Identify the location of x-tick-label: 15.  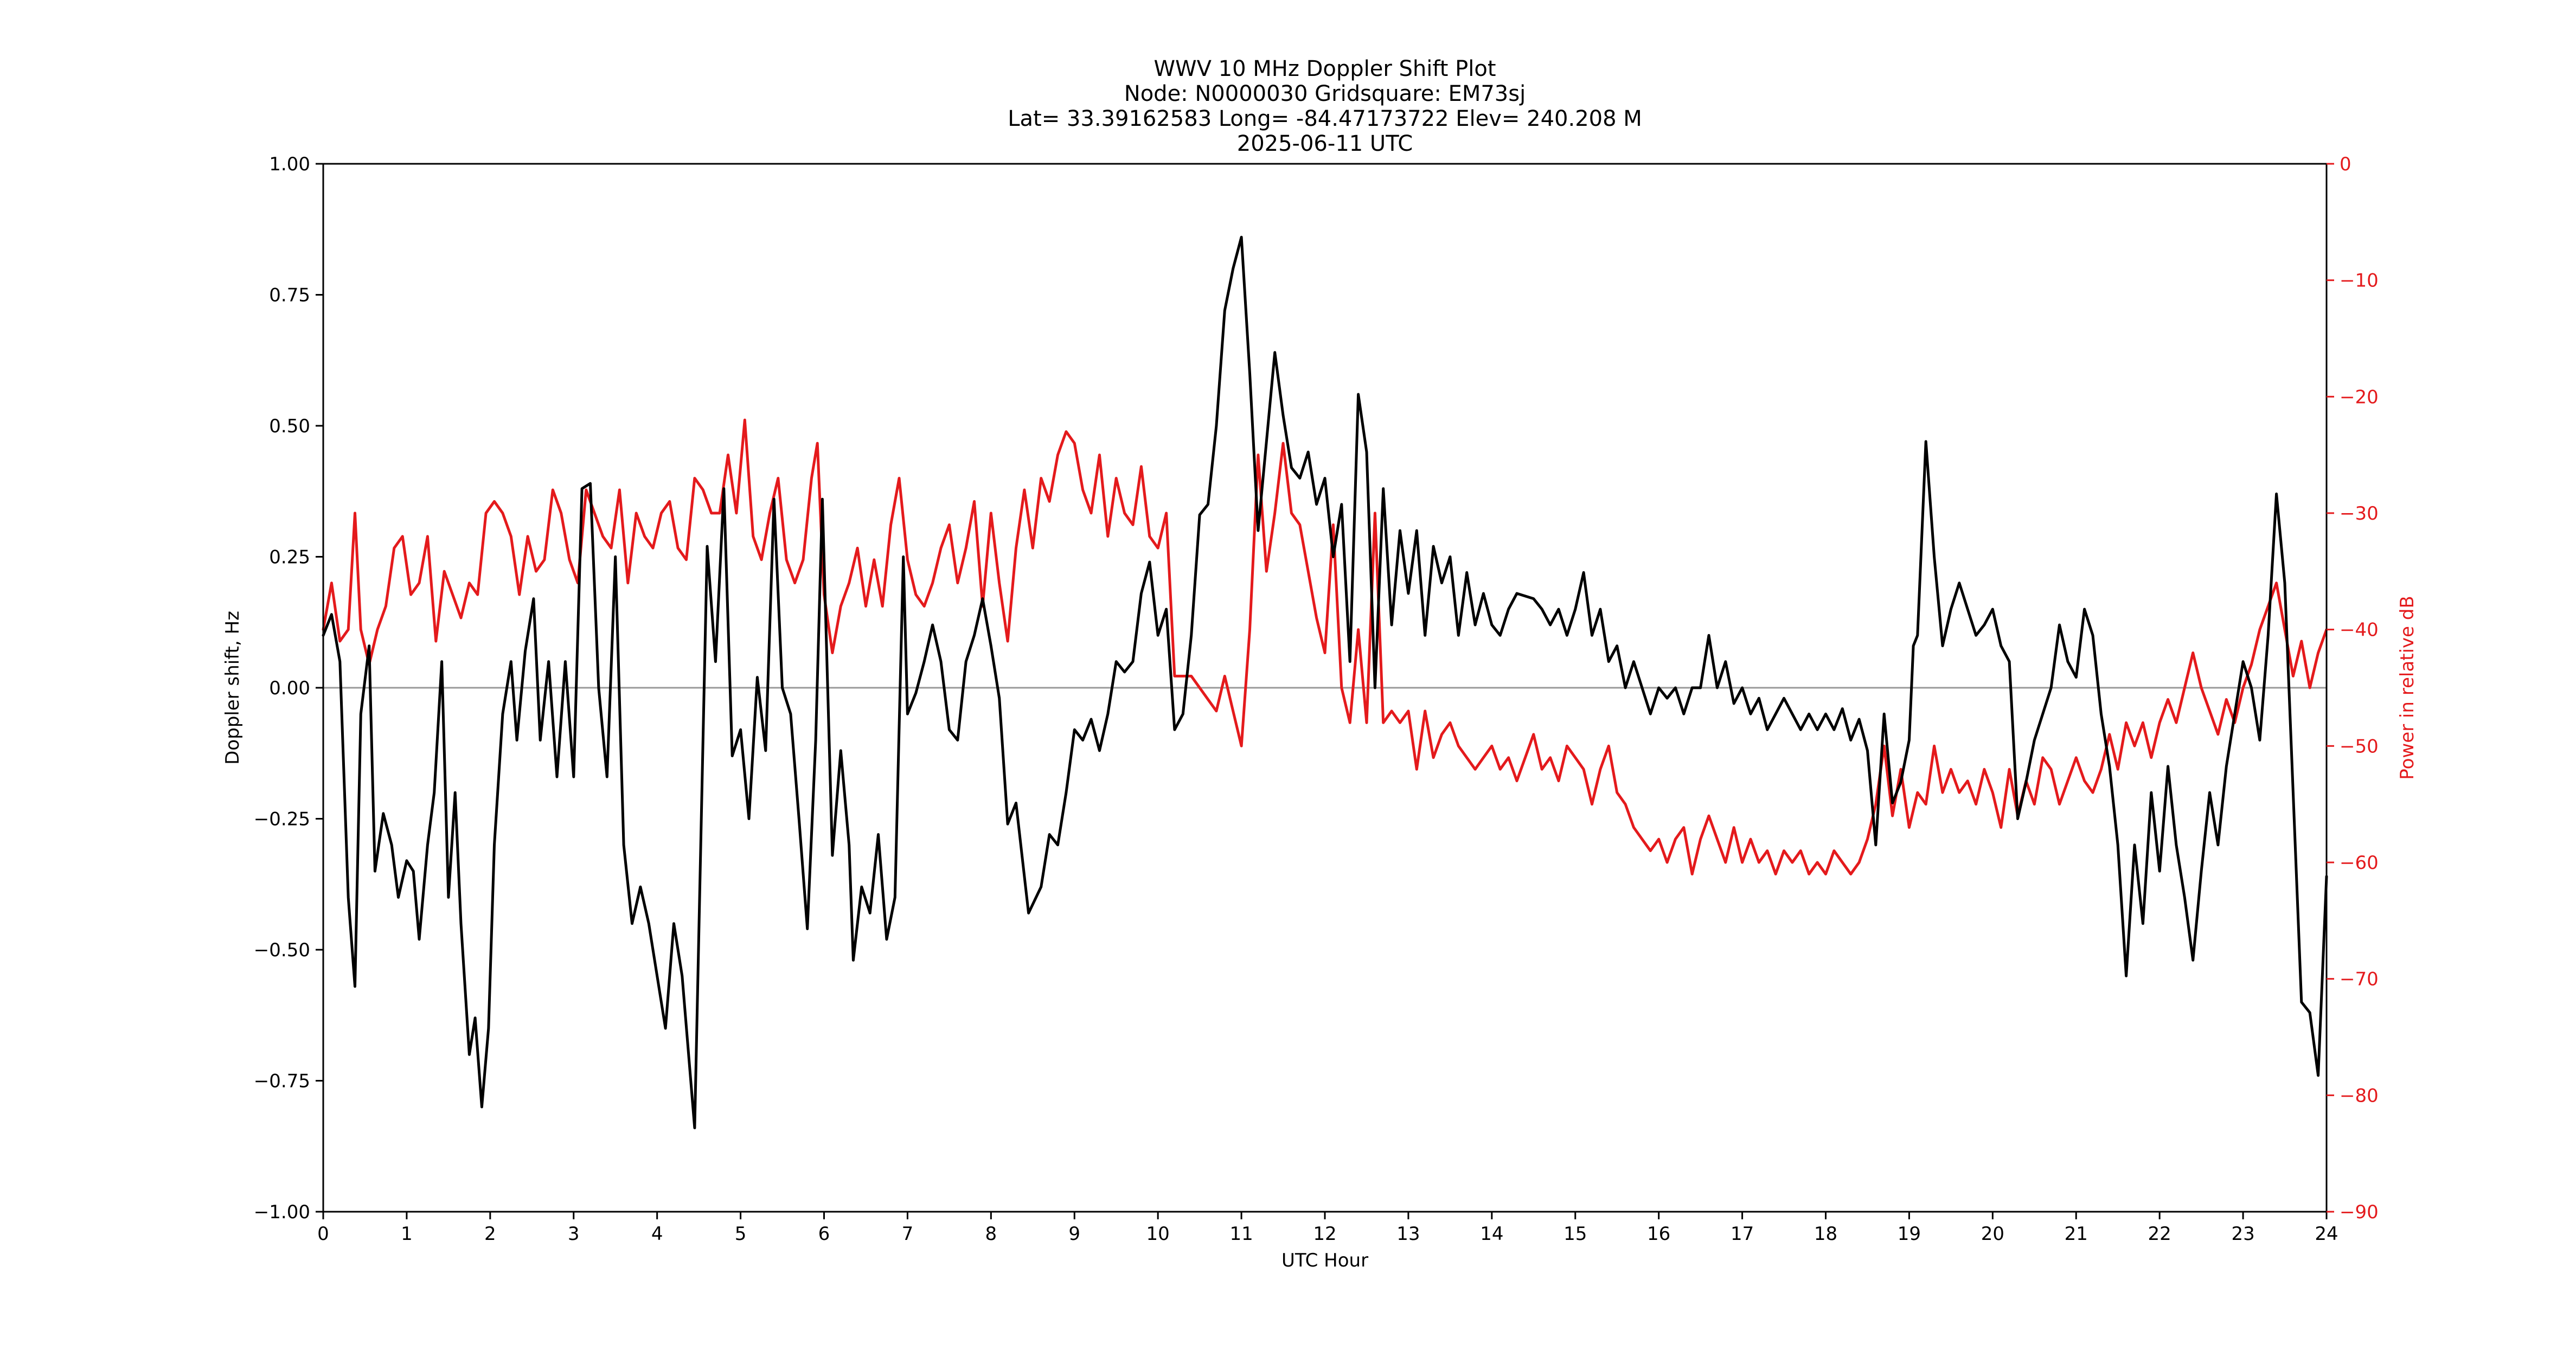
(1575, 1234).